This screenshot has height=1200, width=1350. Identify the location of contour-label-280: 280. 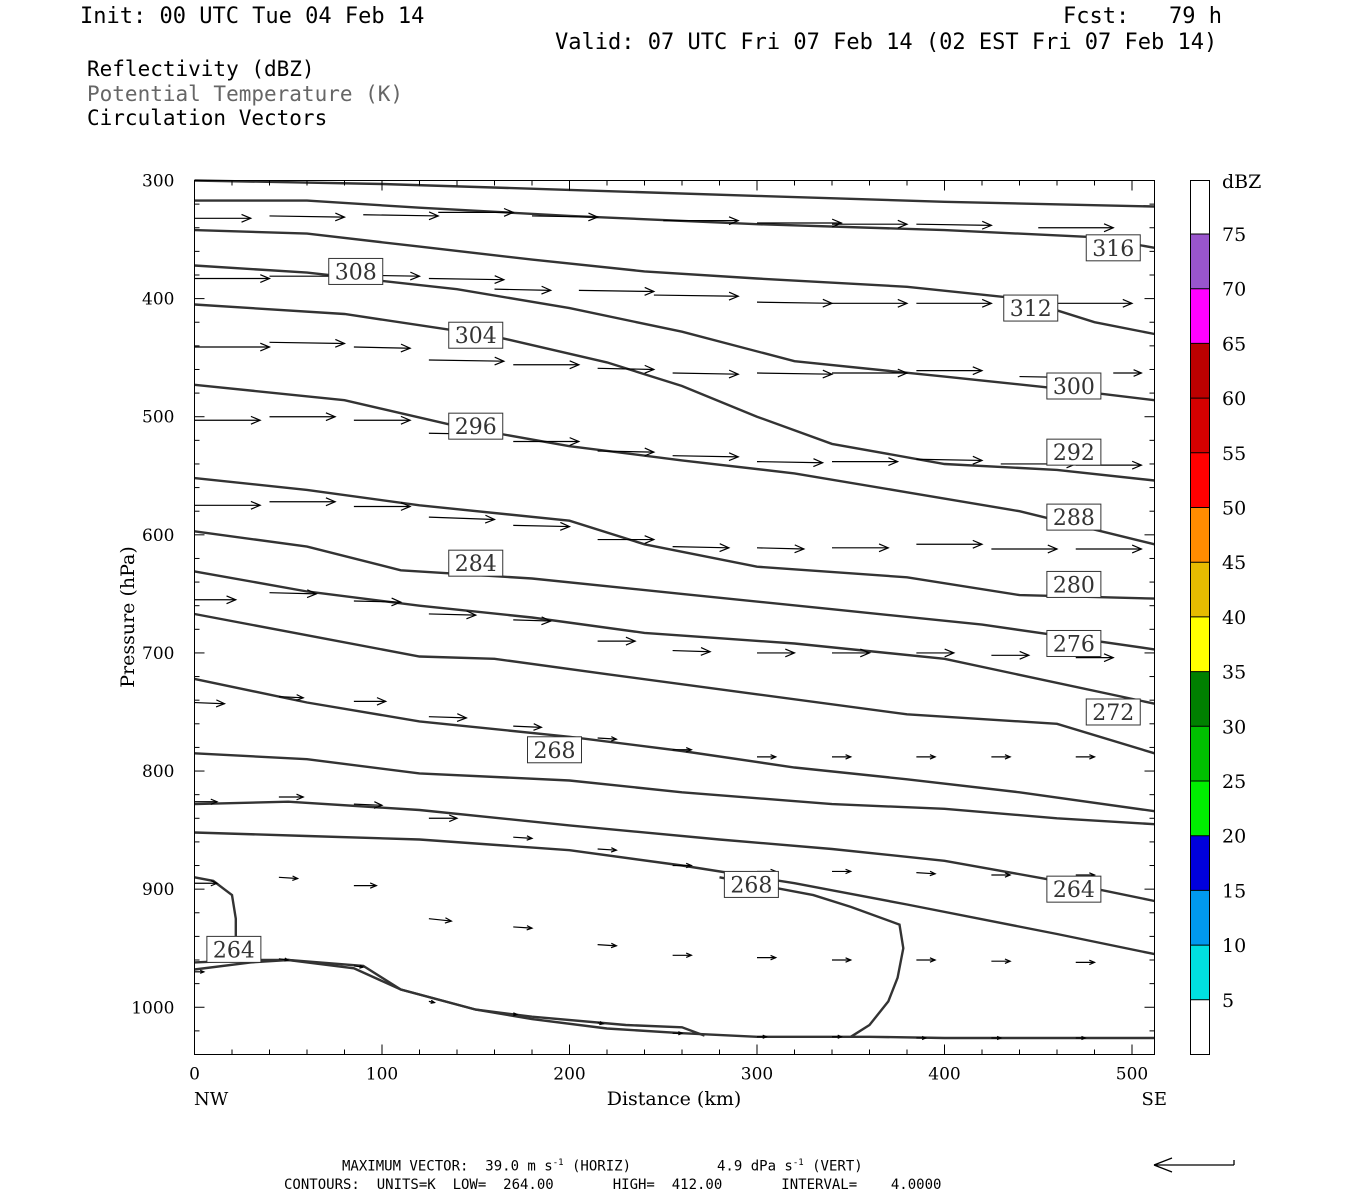
(1074, 585).